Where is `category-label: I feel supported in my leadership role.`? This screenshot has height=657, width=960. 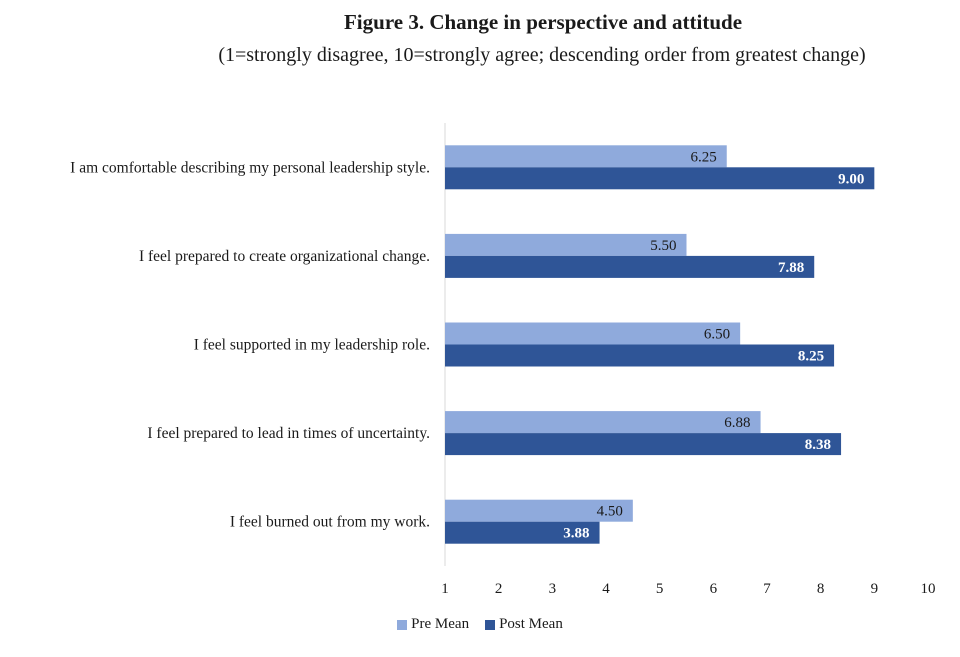
category-label: I feel supported in my leadership role. is located at coordinates (312, 345).